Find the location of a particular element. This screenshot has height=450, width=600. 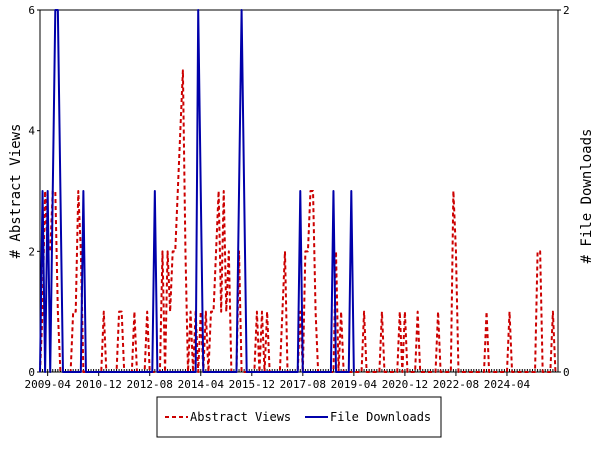

y-right-tick-label: 2 is located at coordinates (566, 10).